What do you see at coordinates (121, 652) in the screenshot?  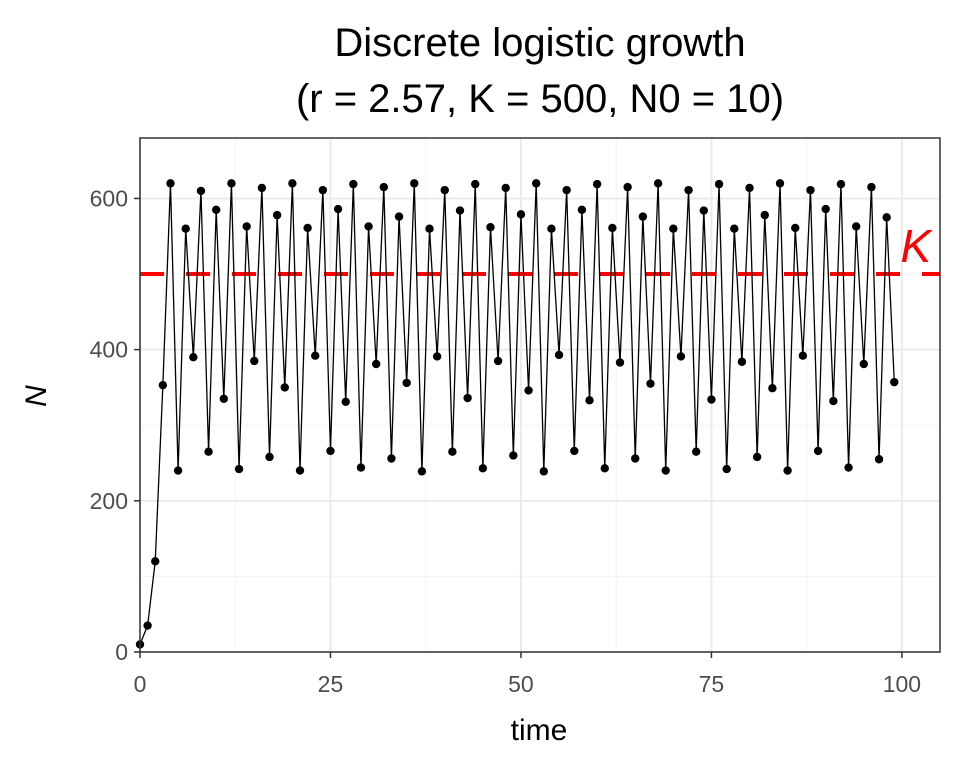 I see `y-tick-label: 0` at bounding box center [121, 652].